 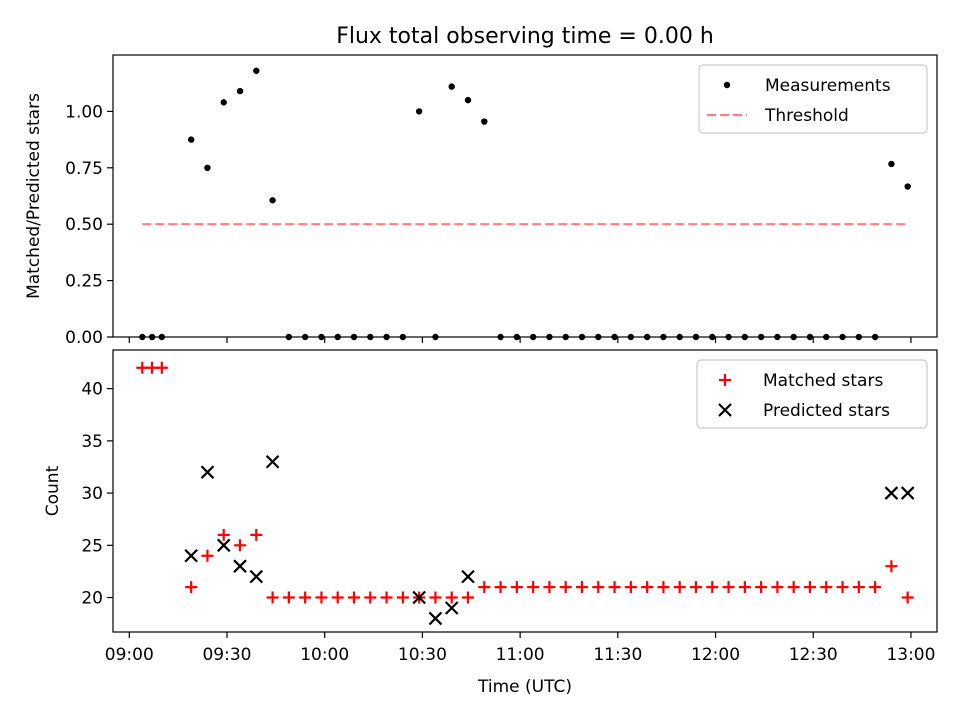 What do you see at coordinates (826, 411) in the screenshot?
I see `legend-label: Predicted stars` at bounding box center [826, 411].